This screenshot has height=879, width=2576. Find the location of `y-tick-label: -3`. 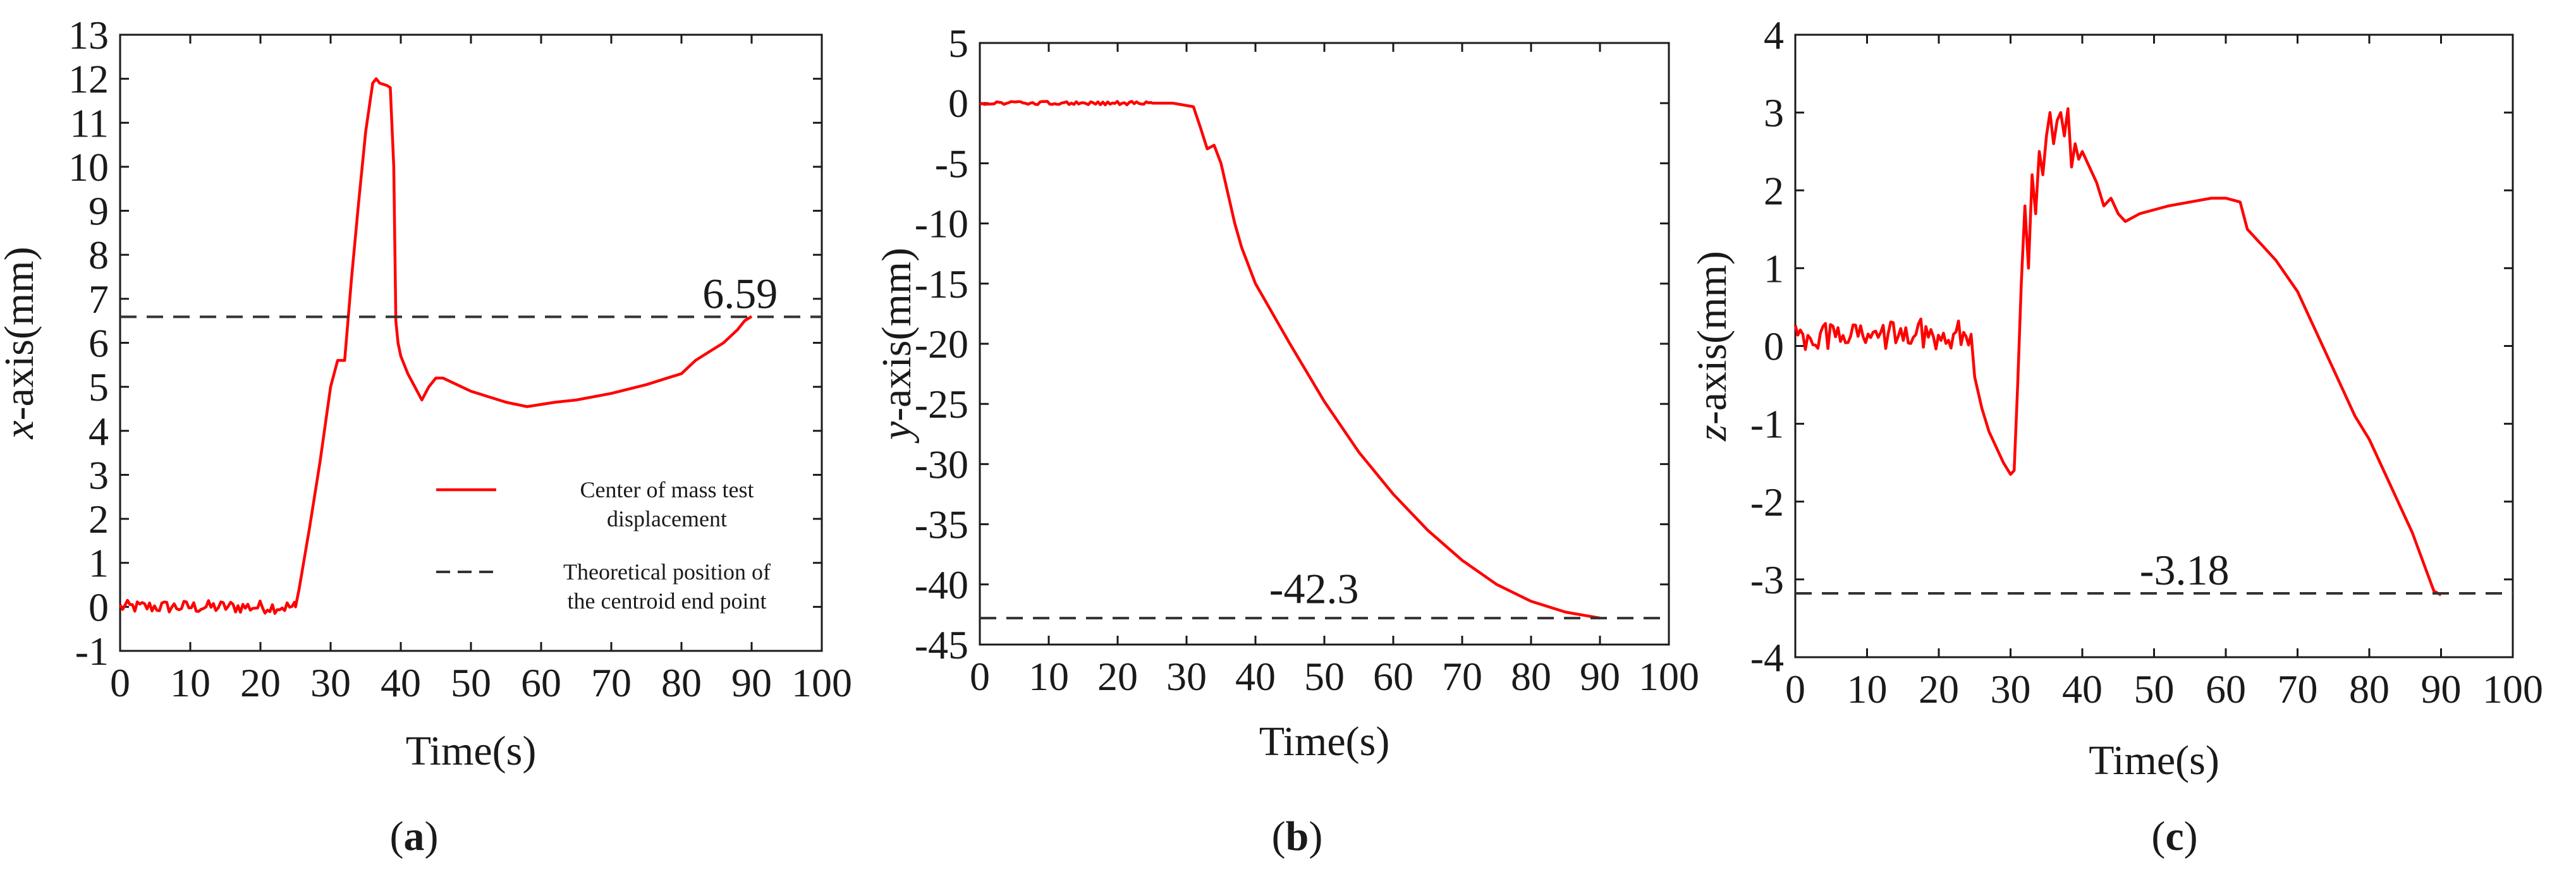

y-tick-label: -3 is located at coordinates (1767, 579).